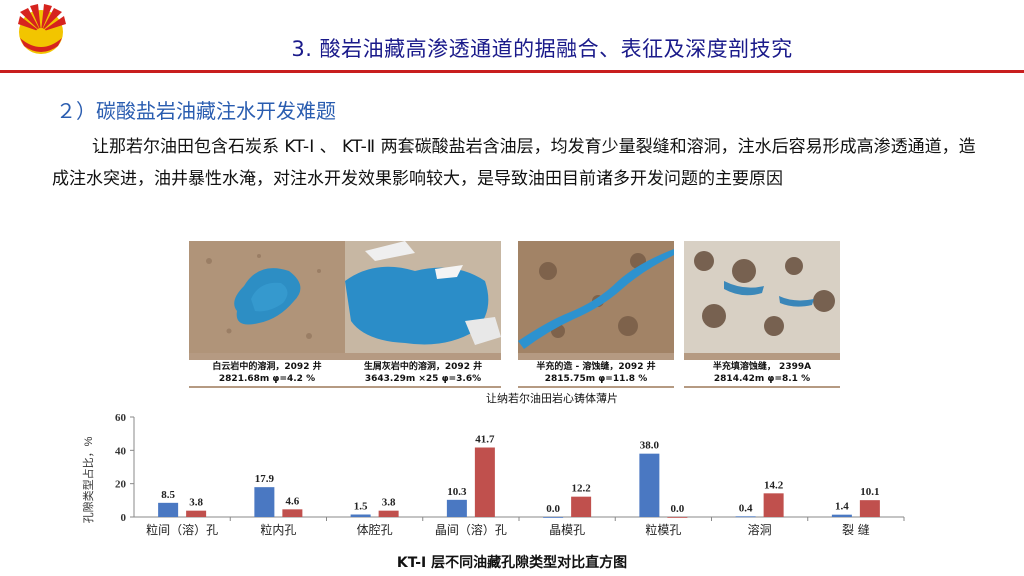 The image size is (1024, 576). I want to click on data-label-s2-1: 3.8, so click(196, 503).